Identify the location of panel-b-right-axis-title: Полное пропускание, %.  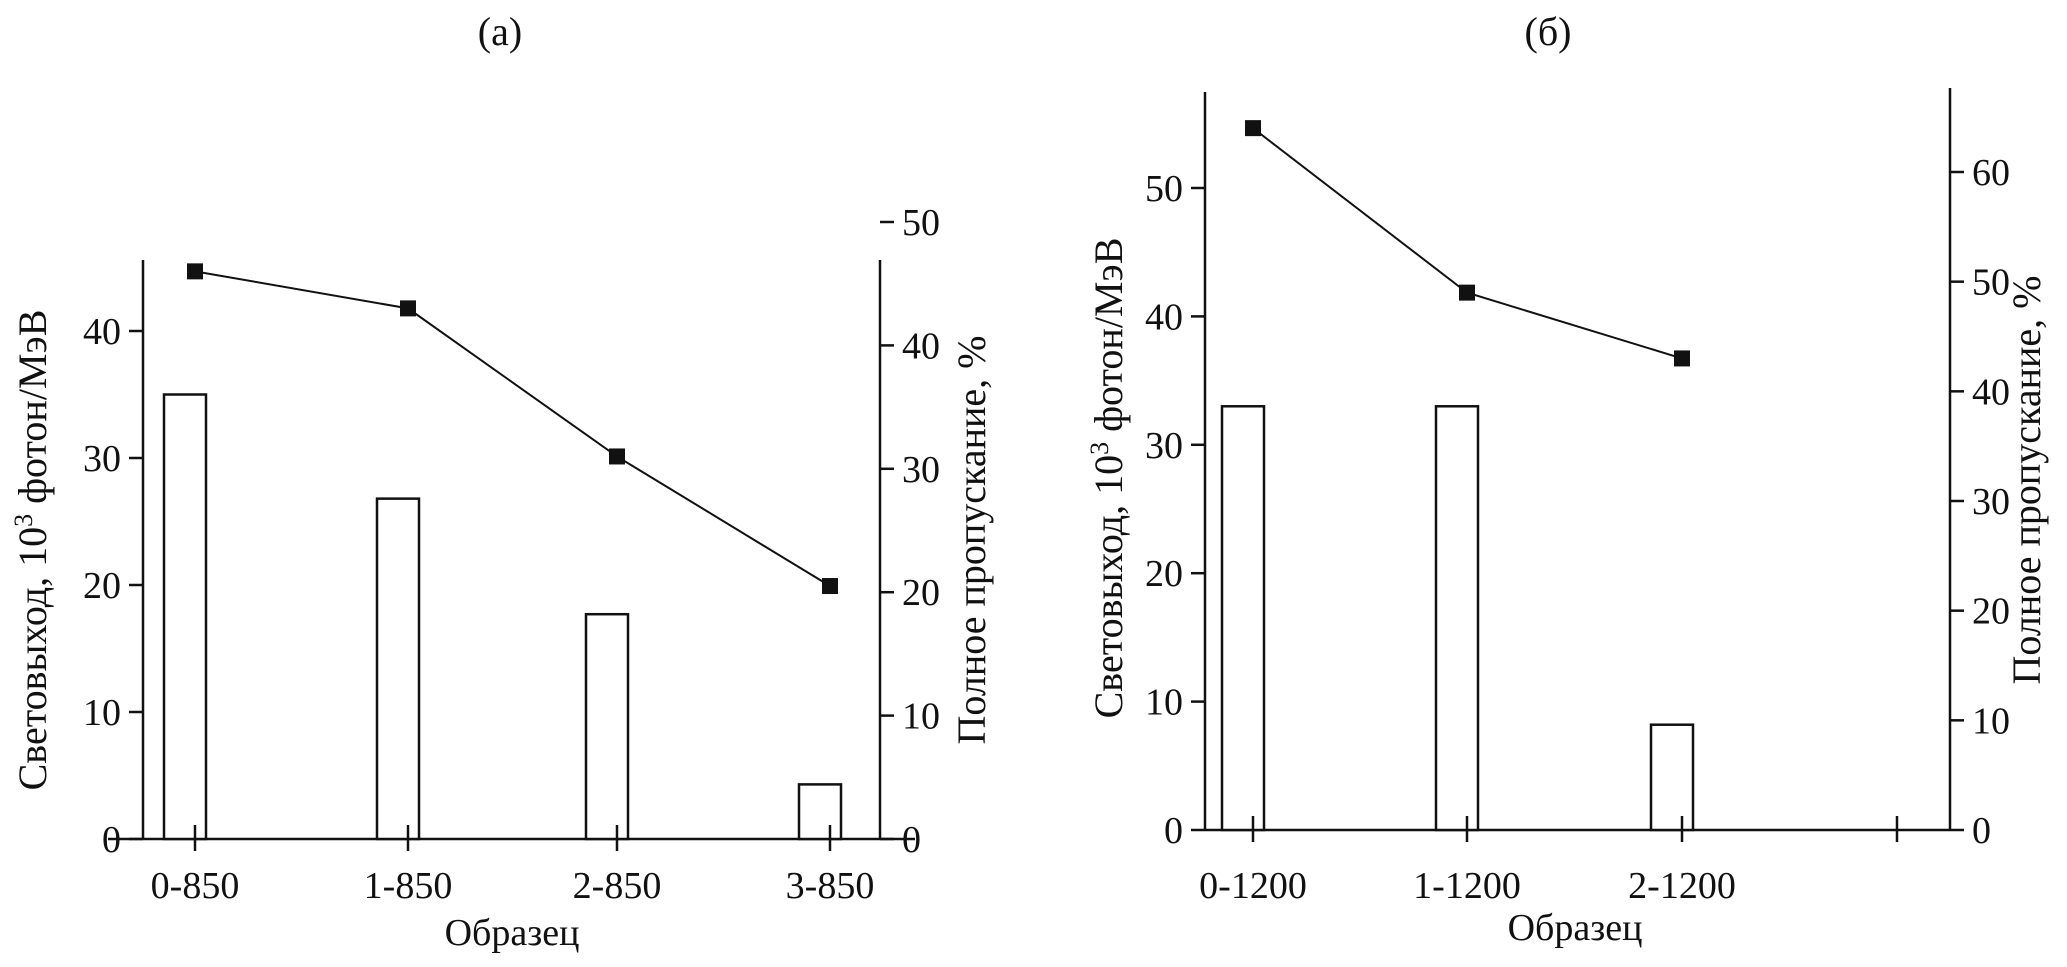
(2026, 479).